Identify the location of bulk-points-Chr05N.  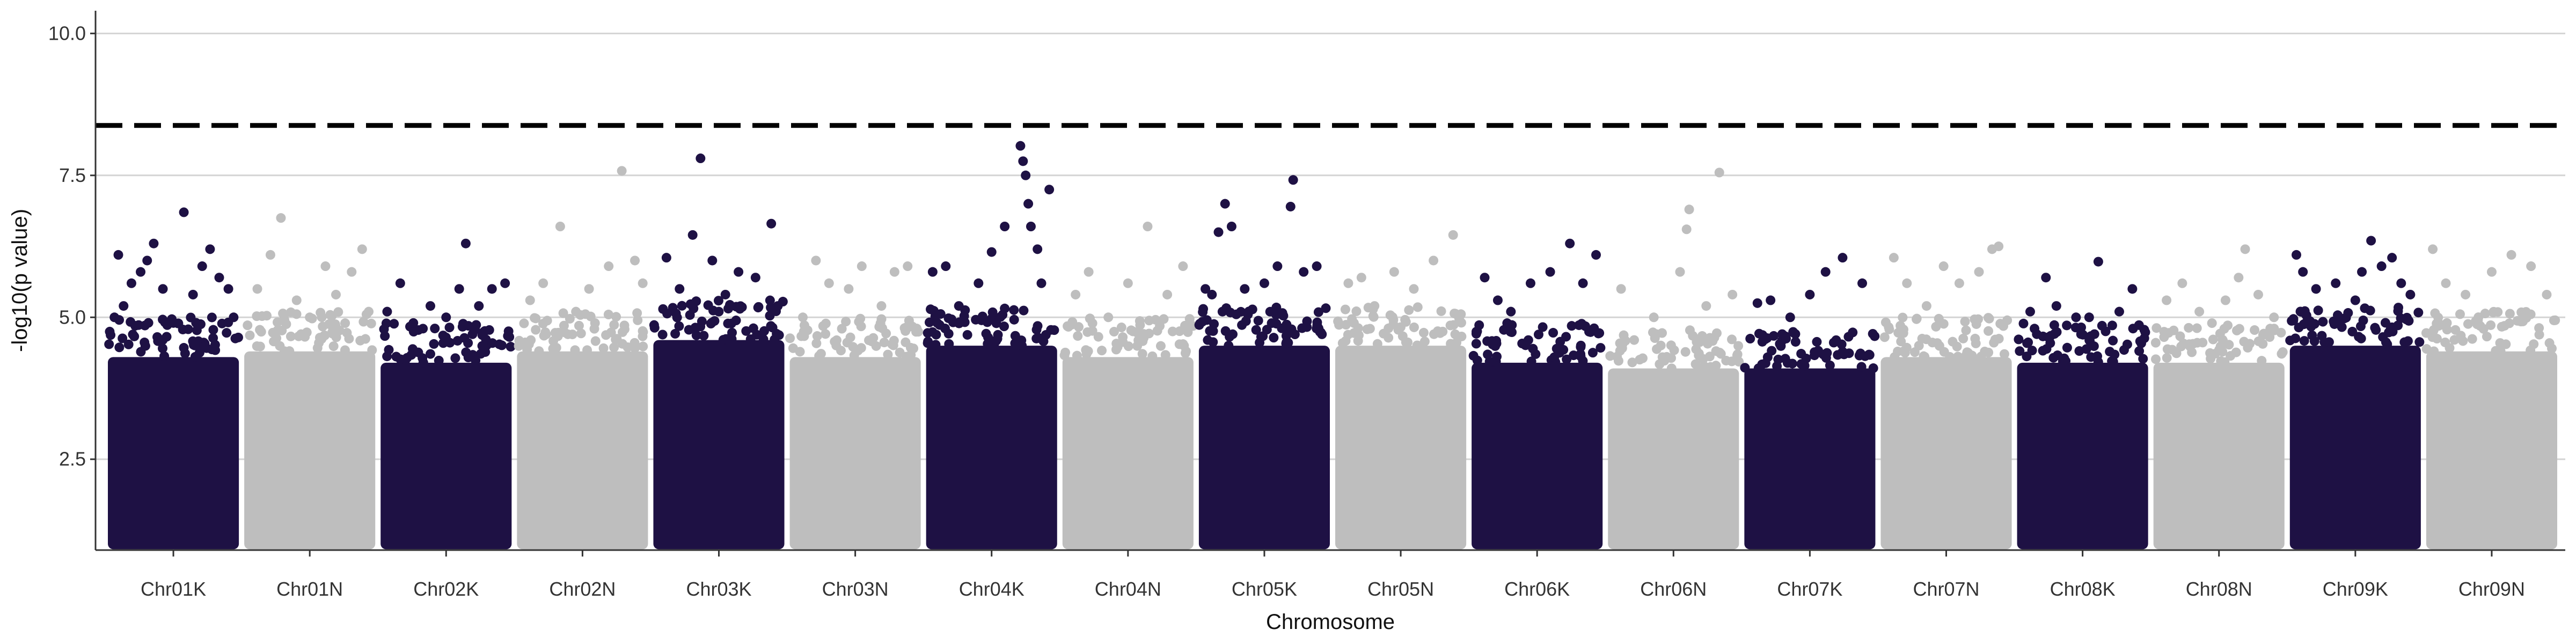
(1401, 448).